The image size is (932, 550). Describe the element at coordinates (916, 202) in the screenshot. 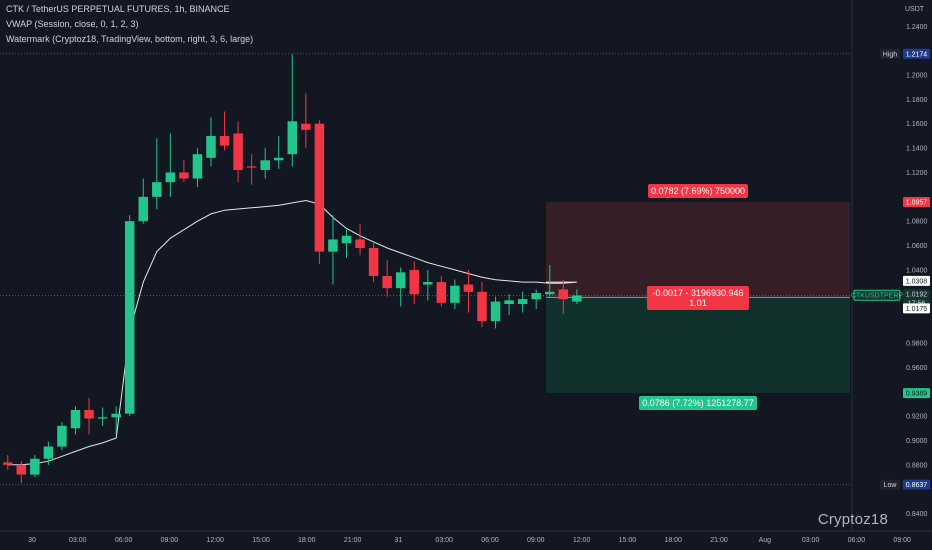

I see `target-price-tag: 1.0957` at that location.